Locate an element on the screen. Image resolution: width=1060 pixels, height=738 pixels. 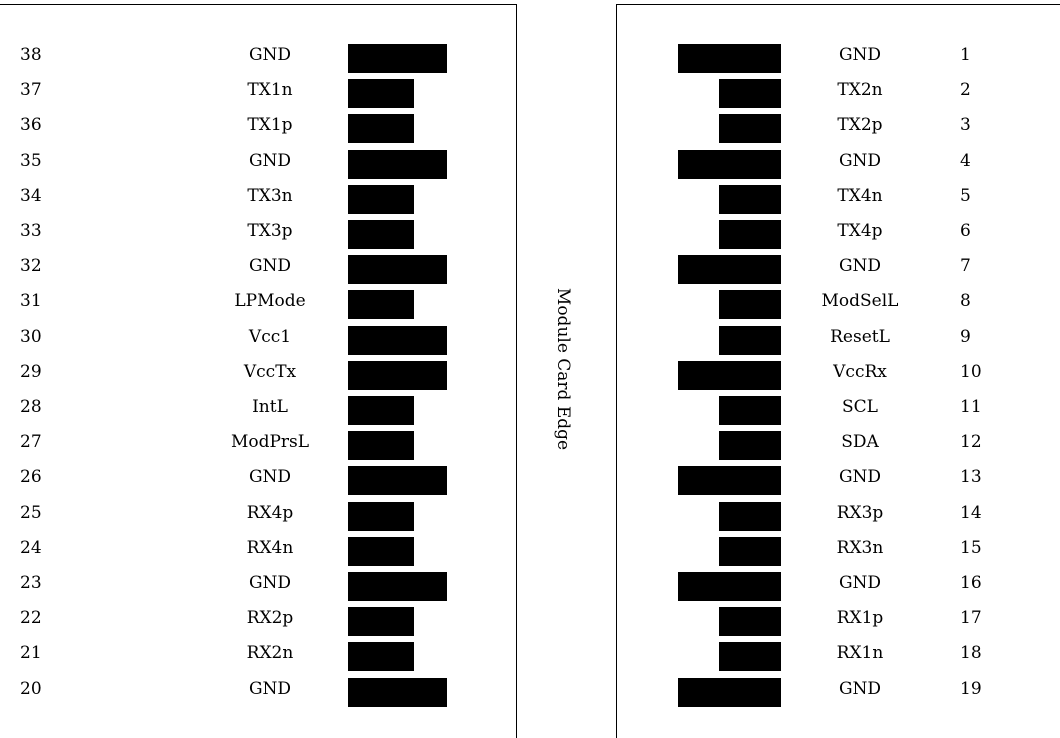
pin-number: 1 is located at coordinates (965, 55).